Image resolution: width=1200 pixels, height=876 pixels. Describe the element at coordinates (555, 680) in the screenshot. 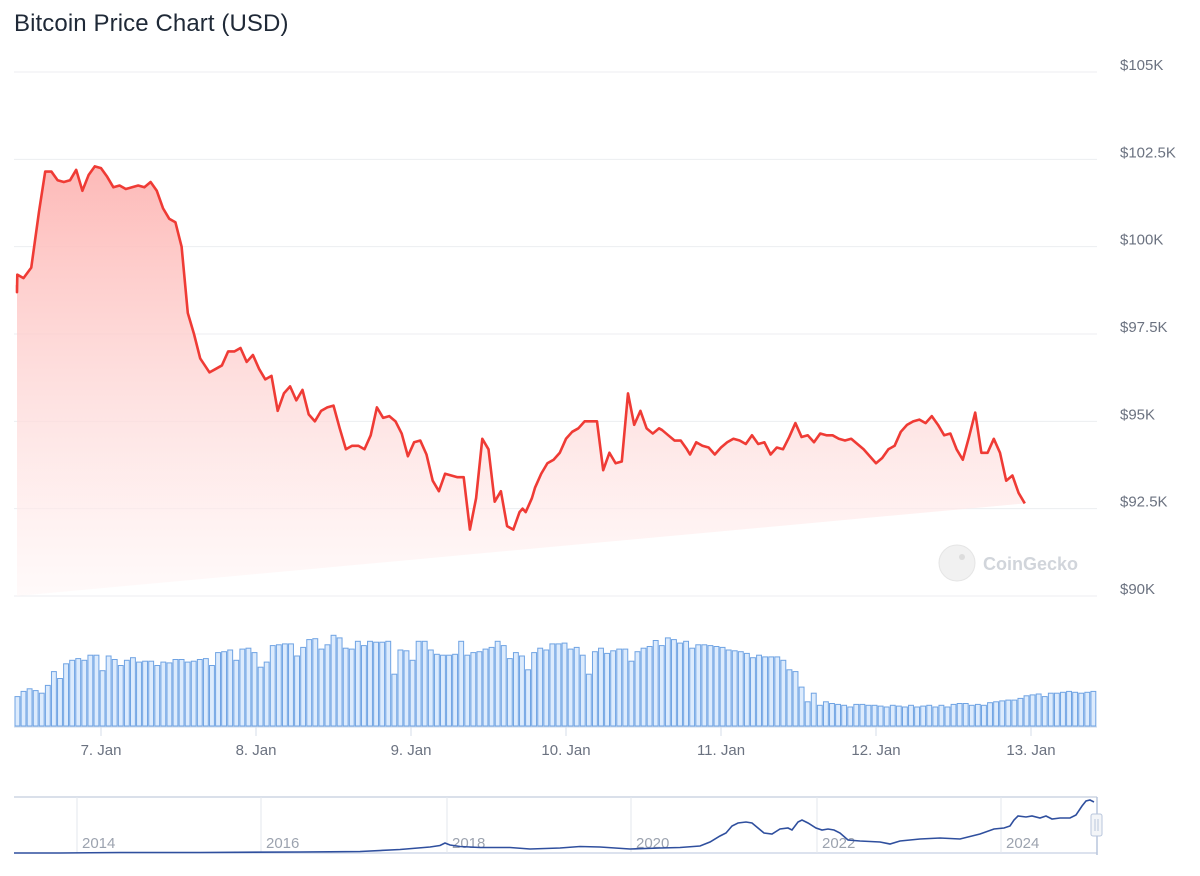

I see `volume-bars` at that location.